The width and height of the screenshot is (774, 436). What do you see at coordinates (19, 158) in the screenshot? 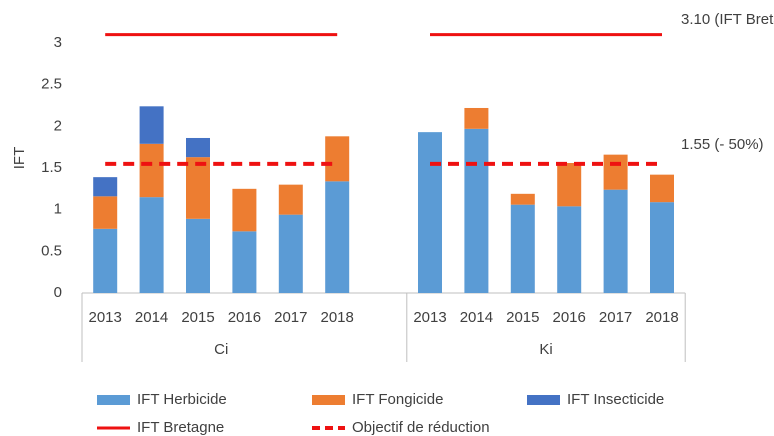
I see `y-axis-label: IFT` at bounding box center [19, 158].